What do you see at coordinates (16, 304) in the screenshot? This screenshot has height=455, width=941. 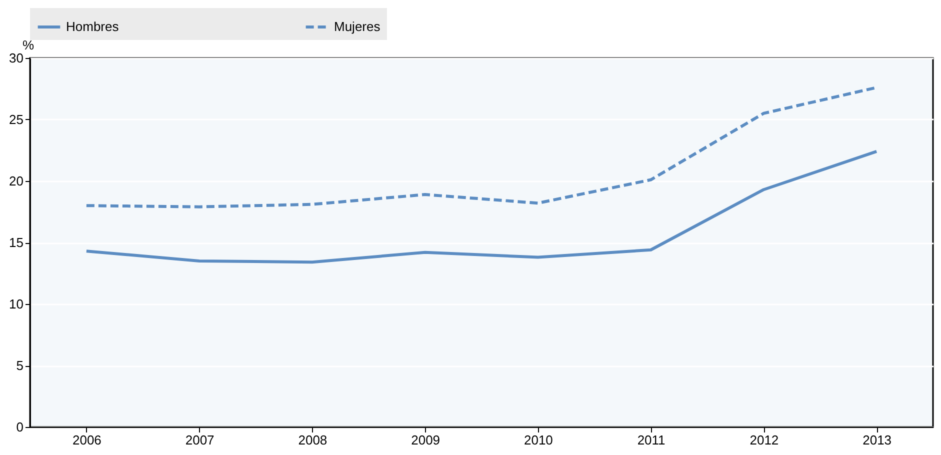 I see `y-tick-label: 10` at bounding box center [16, 304].